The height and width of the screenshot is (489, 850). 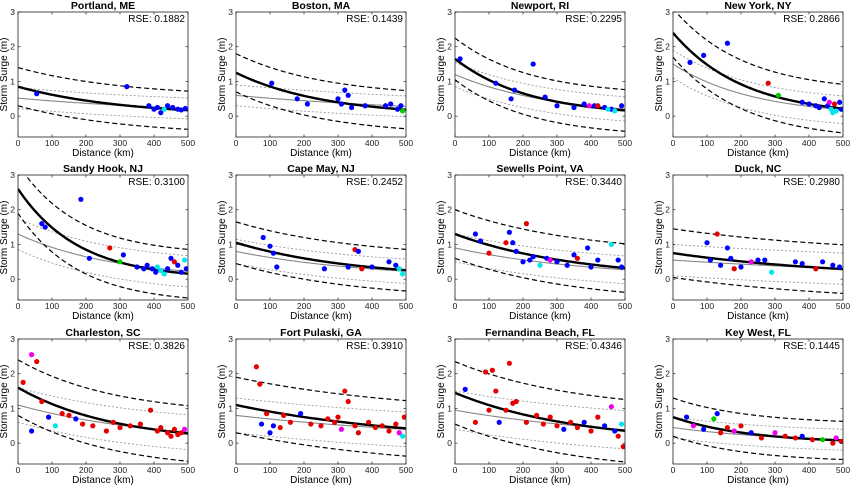 What do you see at coordinates (97, 406) in the screenshot?
I see `panel: 0 100 200 300 400 500 0 1 2 3 Charleston, SC RSE` at bounding box center [97, 406].